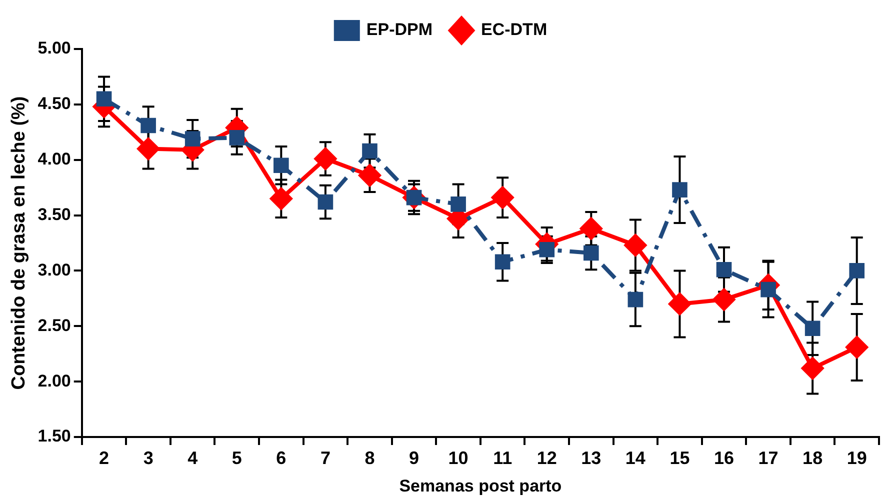 Image resolution: width=893 pixels, height=501 pixels. What do you see at coordinates (514, 30) in the screenshot?
I see `legend-label: EC-DTM` at bounding box center [514, 30].